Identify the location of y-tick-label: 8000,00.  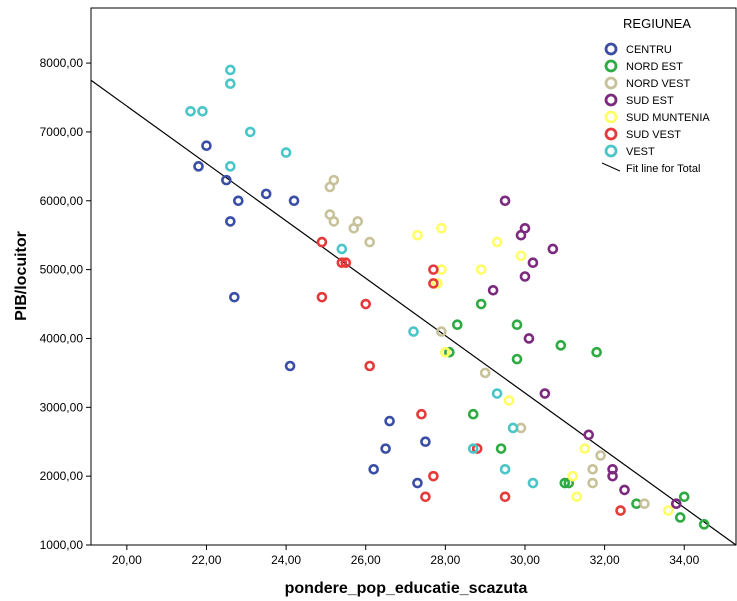
(62, 63).